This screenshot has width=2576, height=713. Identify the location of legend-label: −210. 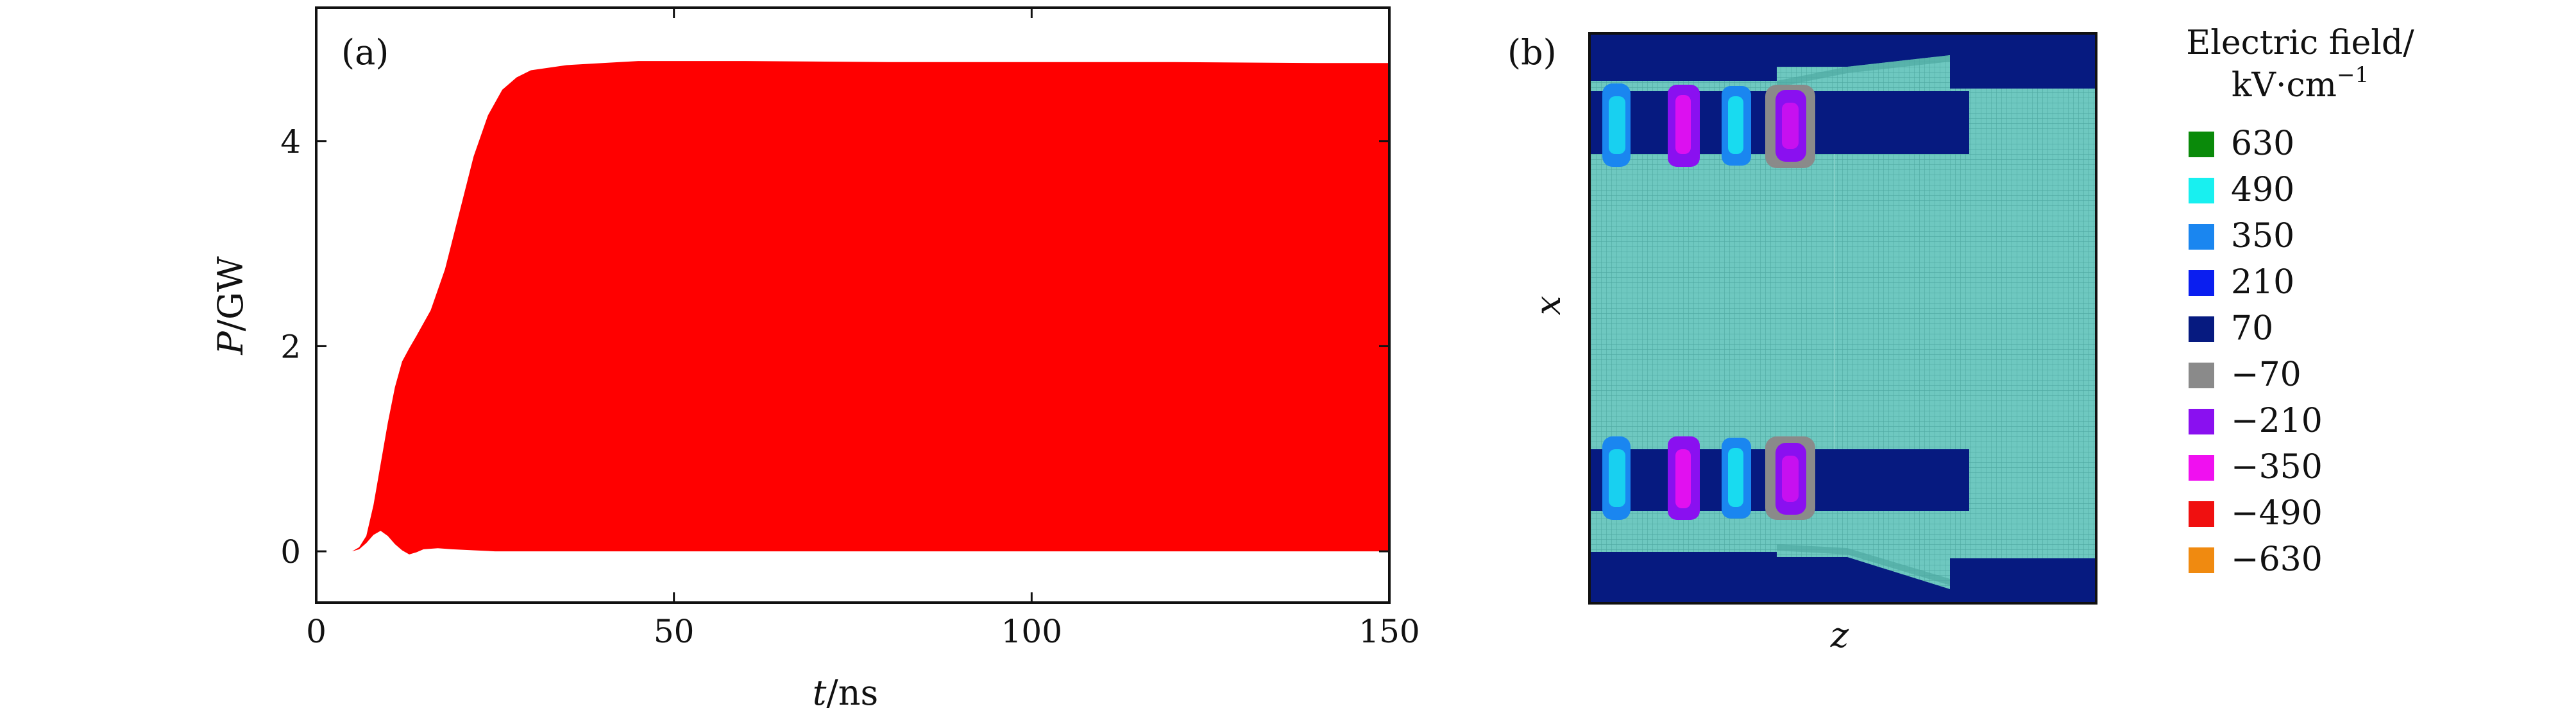
(2277, 421).